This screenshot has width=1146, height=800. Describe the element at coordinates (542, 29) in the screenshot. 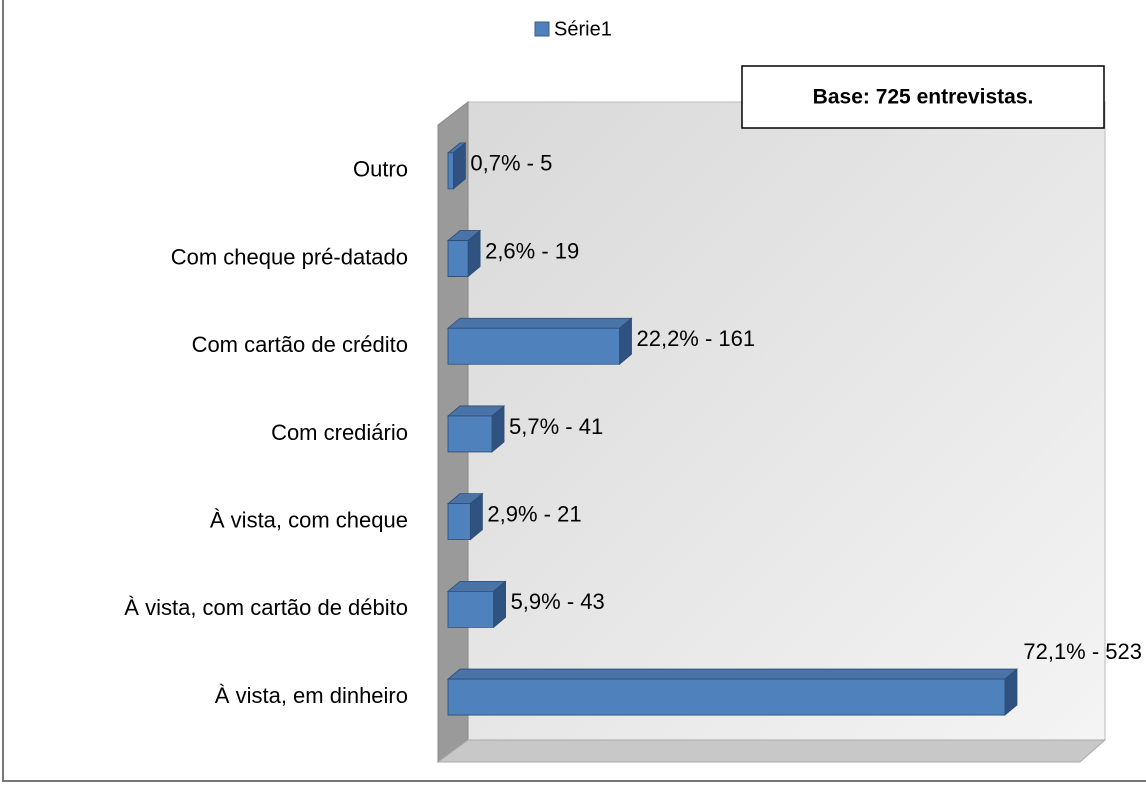

I see `legend-swatch` at that location.